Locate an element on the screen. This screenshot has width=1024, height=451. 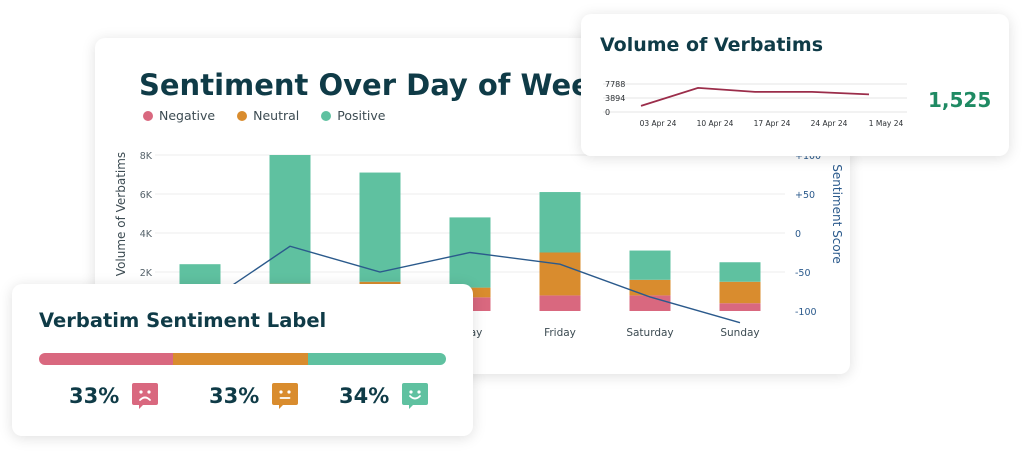
legend-item-neutral: Neutral is located at coordinates (268, 115).